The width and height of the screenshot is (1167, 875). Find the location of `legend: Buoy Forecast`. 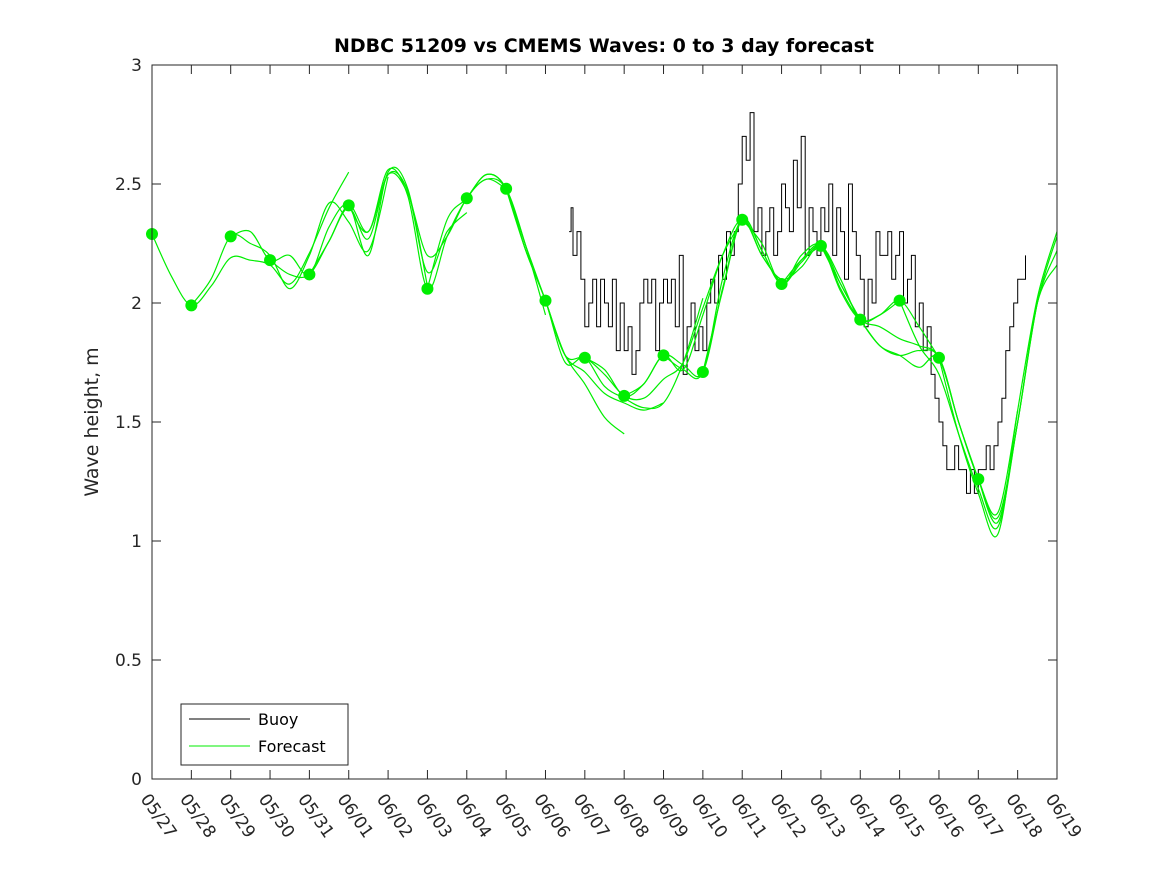

legend: Buoy Forecast is located at coordinates (264, 734).